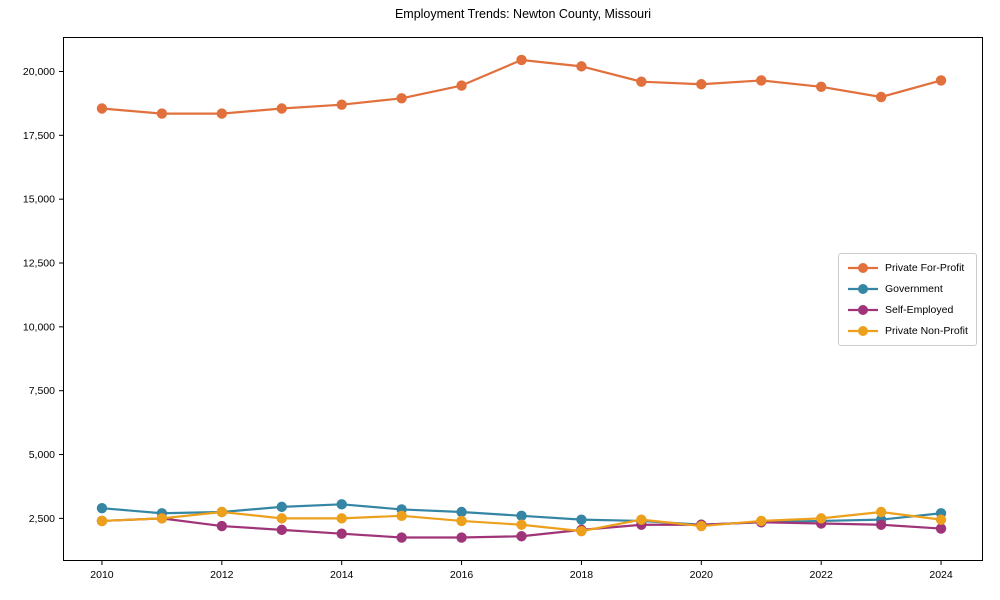 This screenshot has width=1000, height=600. What do you see at coordinates (462, 575) in the screenshot?
I see `x-tick-label: 2016` at bounding box center [462, 575].